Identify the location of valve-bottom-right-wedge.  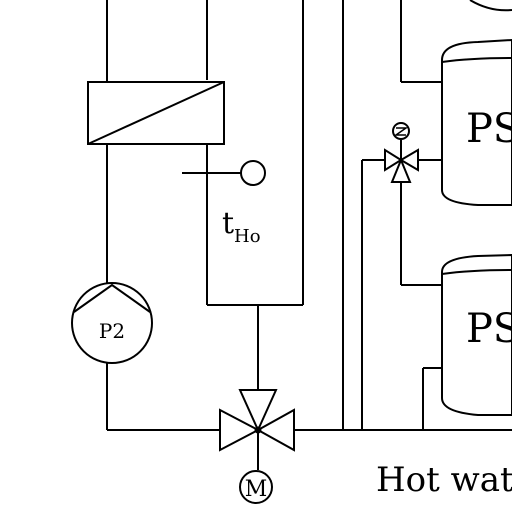
(275, 430).